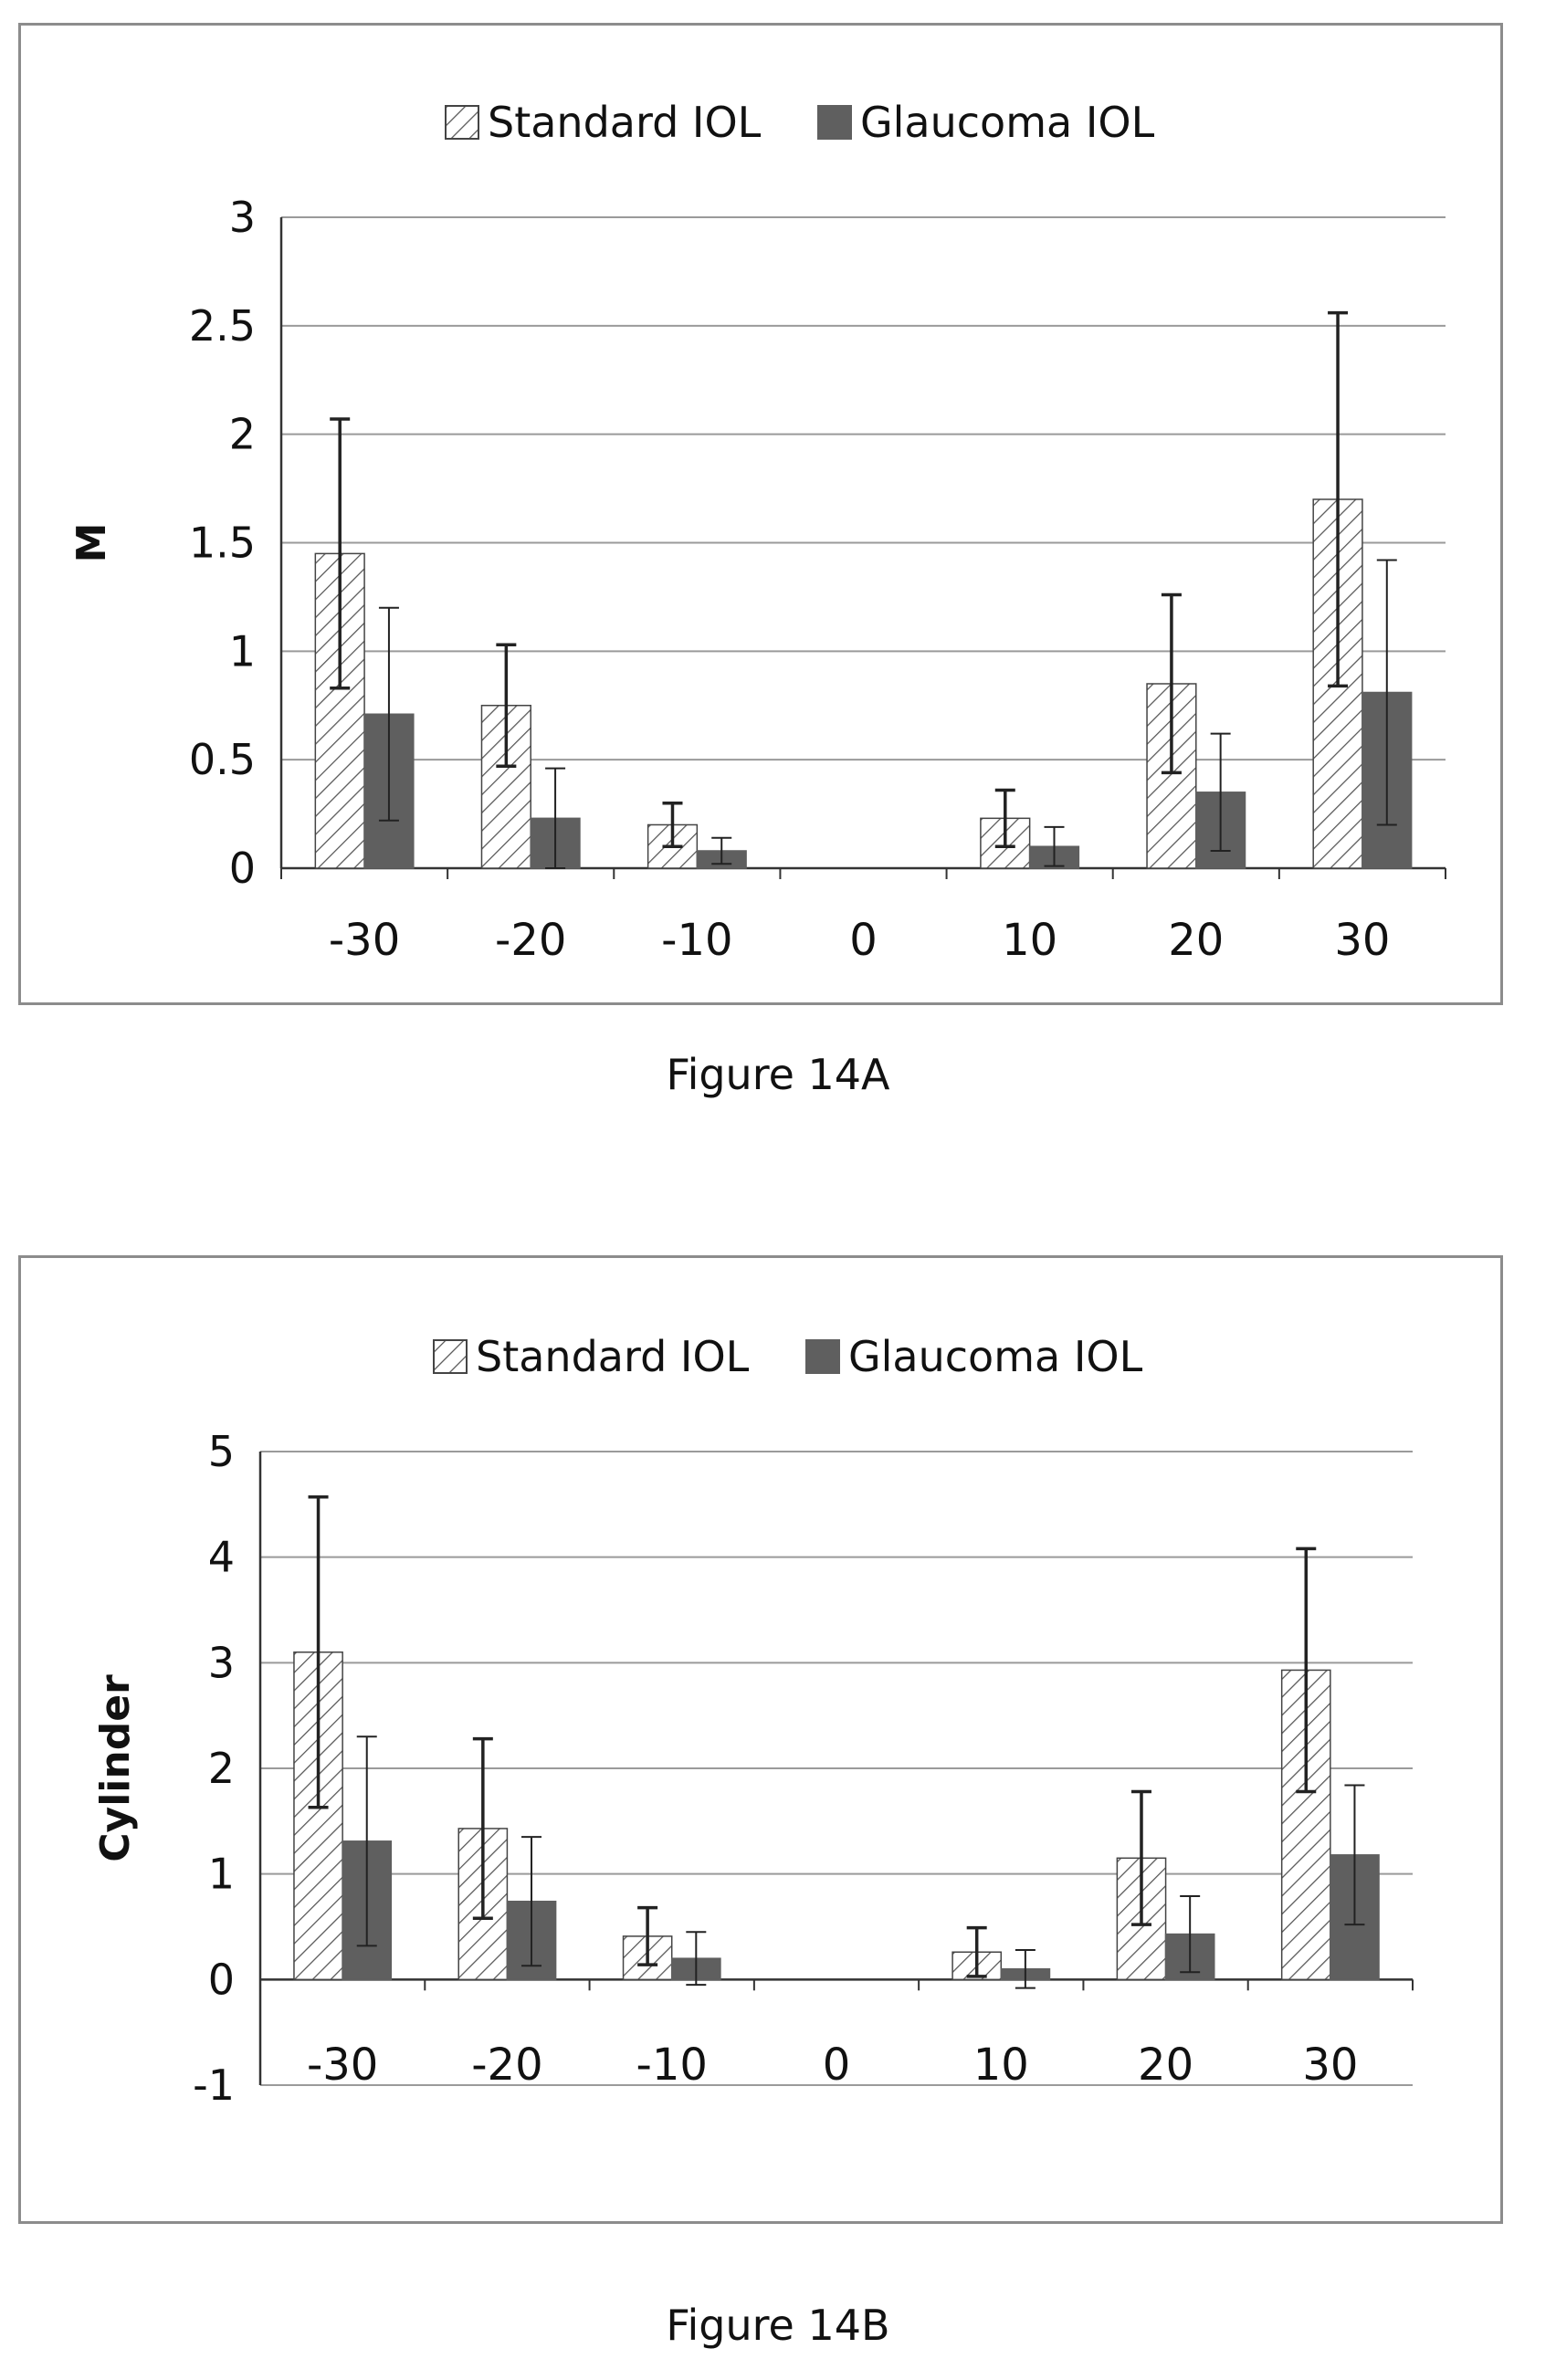  What do you see at coordinates (115, 1768) in the screenshot?
I see `y-axis-label: Cylinder` at bounding box center [115, 1768].